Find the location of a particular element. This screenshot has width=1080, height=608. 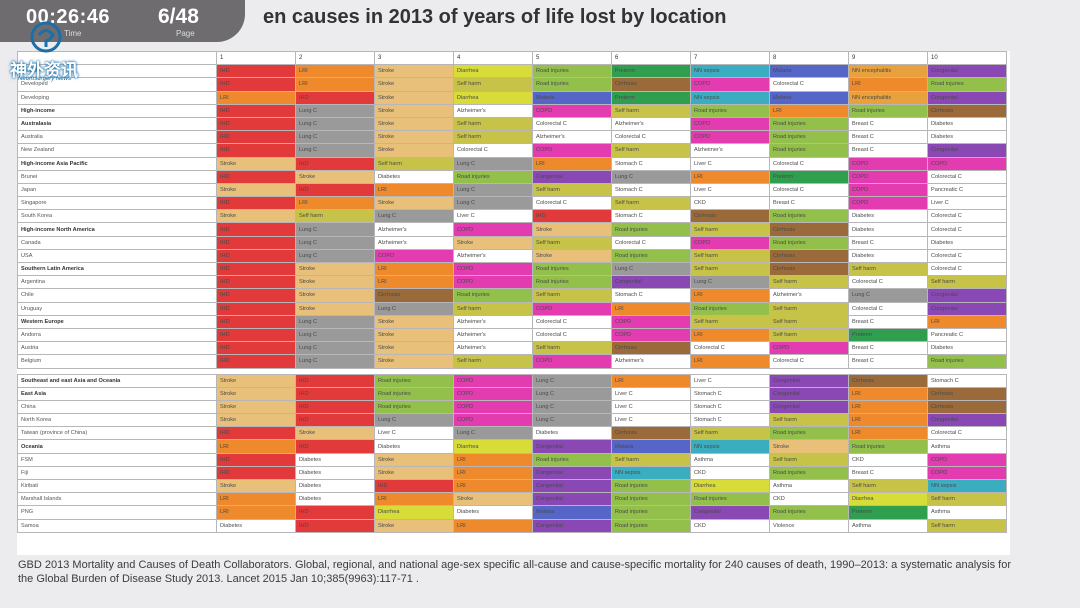

header-rank: 5 is located at coordinates (572, 58).